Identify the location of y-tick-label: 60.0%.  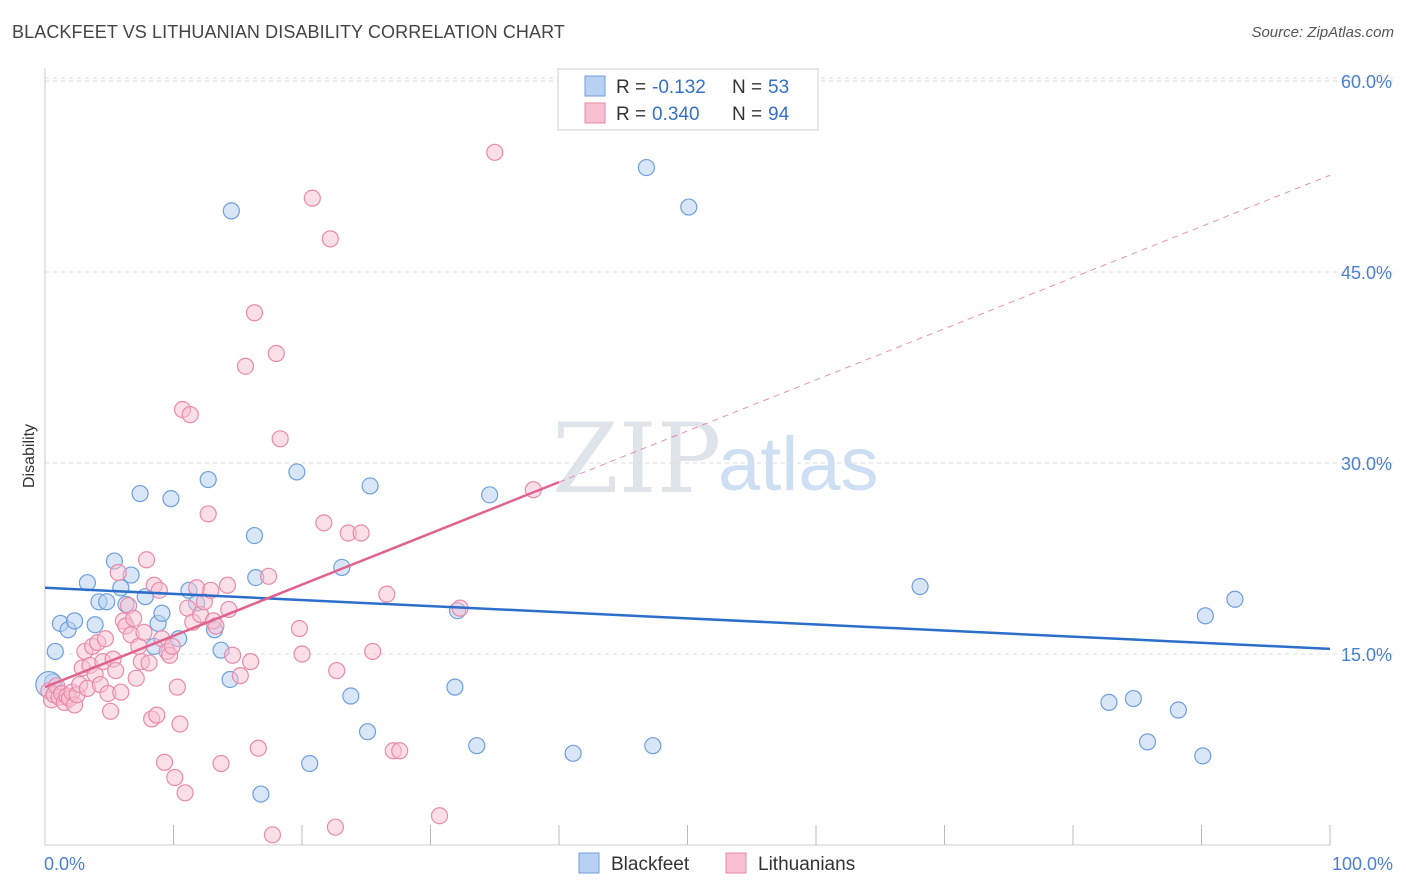
(1366, 82).